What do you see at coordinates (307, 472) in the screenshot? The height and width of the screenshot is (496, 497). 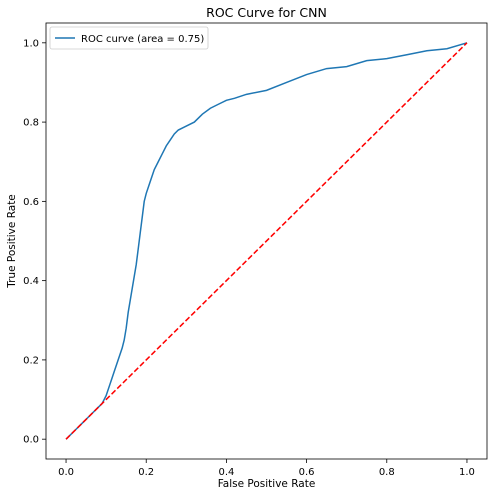 I see `x-tick-label: 0.6` at bounding box center [307, 472].